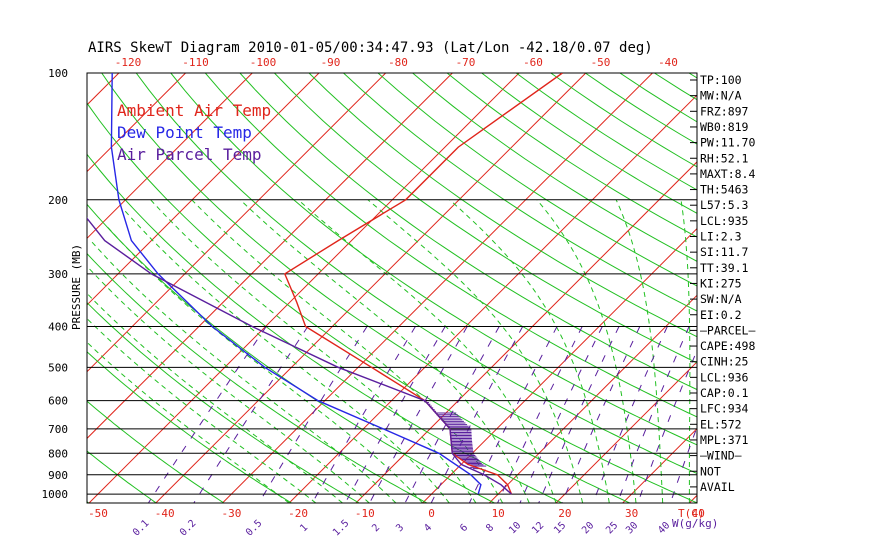 The height and width of the screenshot is (560, 870). I want to click on mixing-ratio-tick-label: 10, so click(515, 528).